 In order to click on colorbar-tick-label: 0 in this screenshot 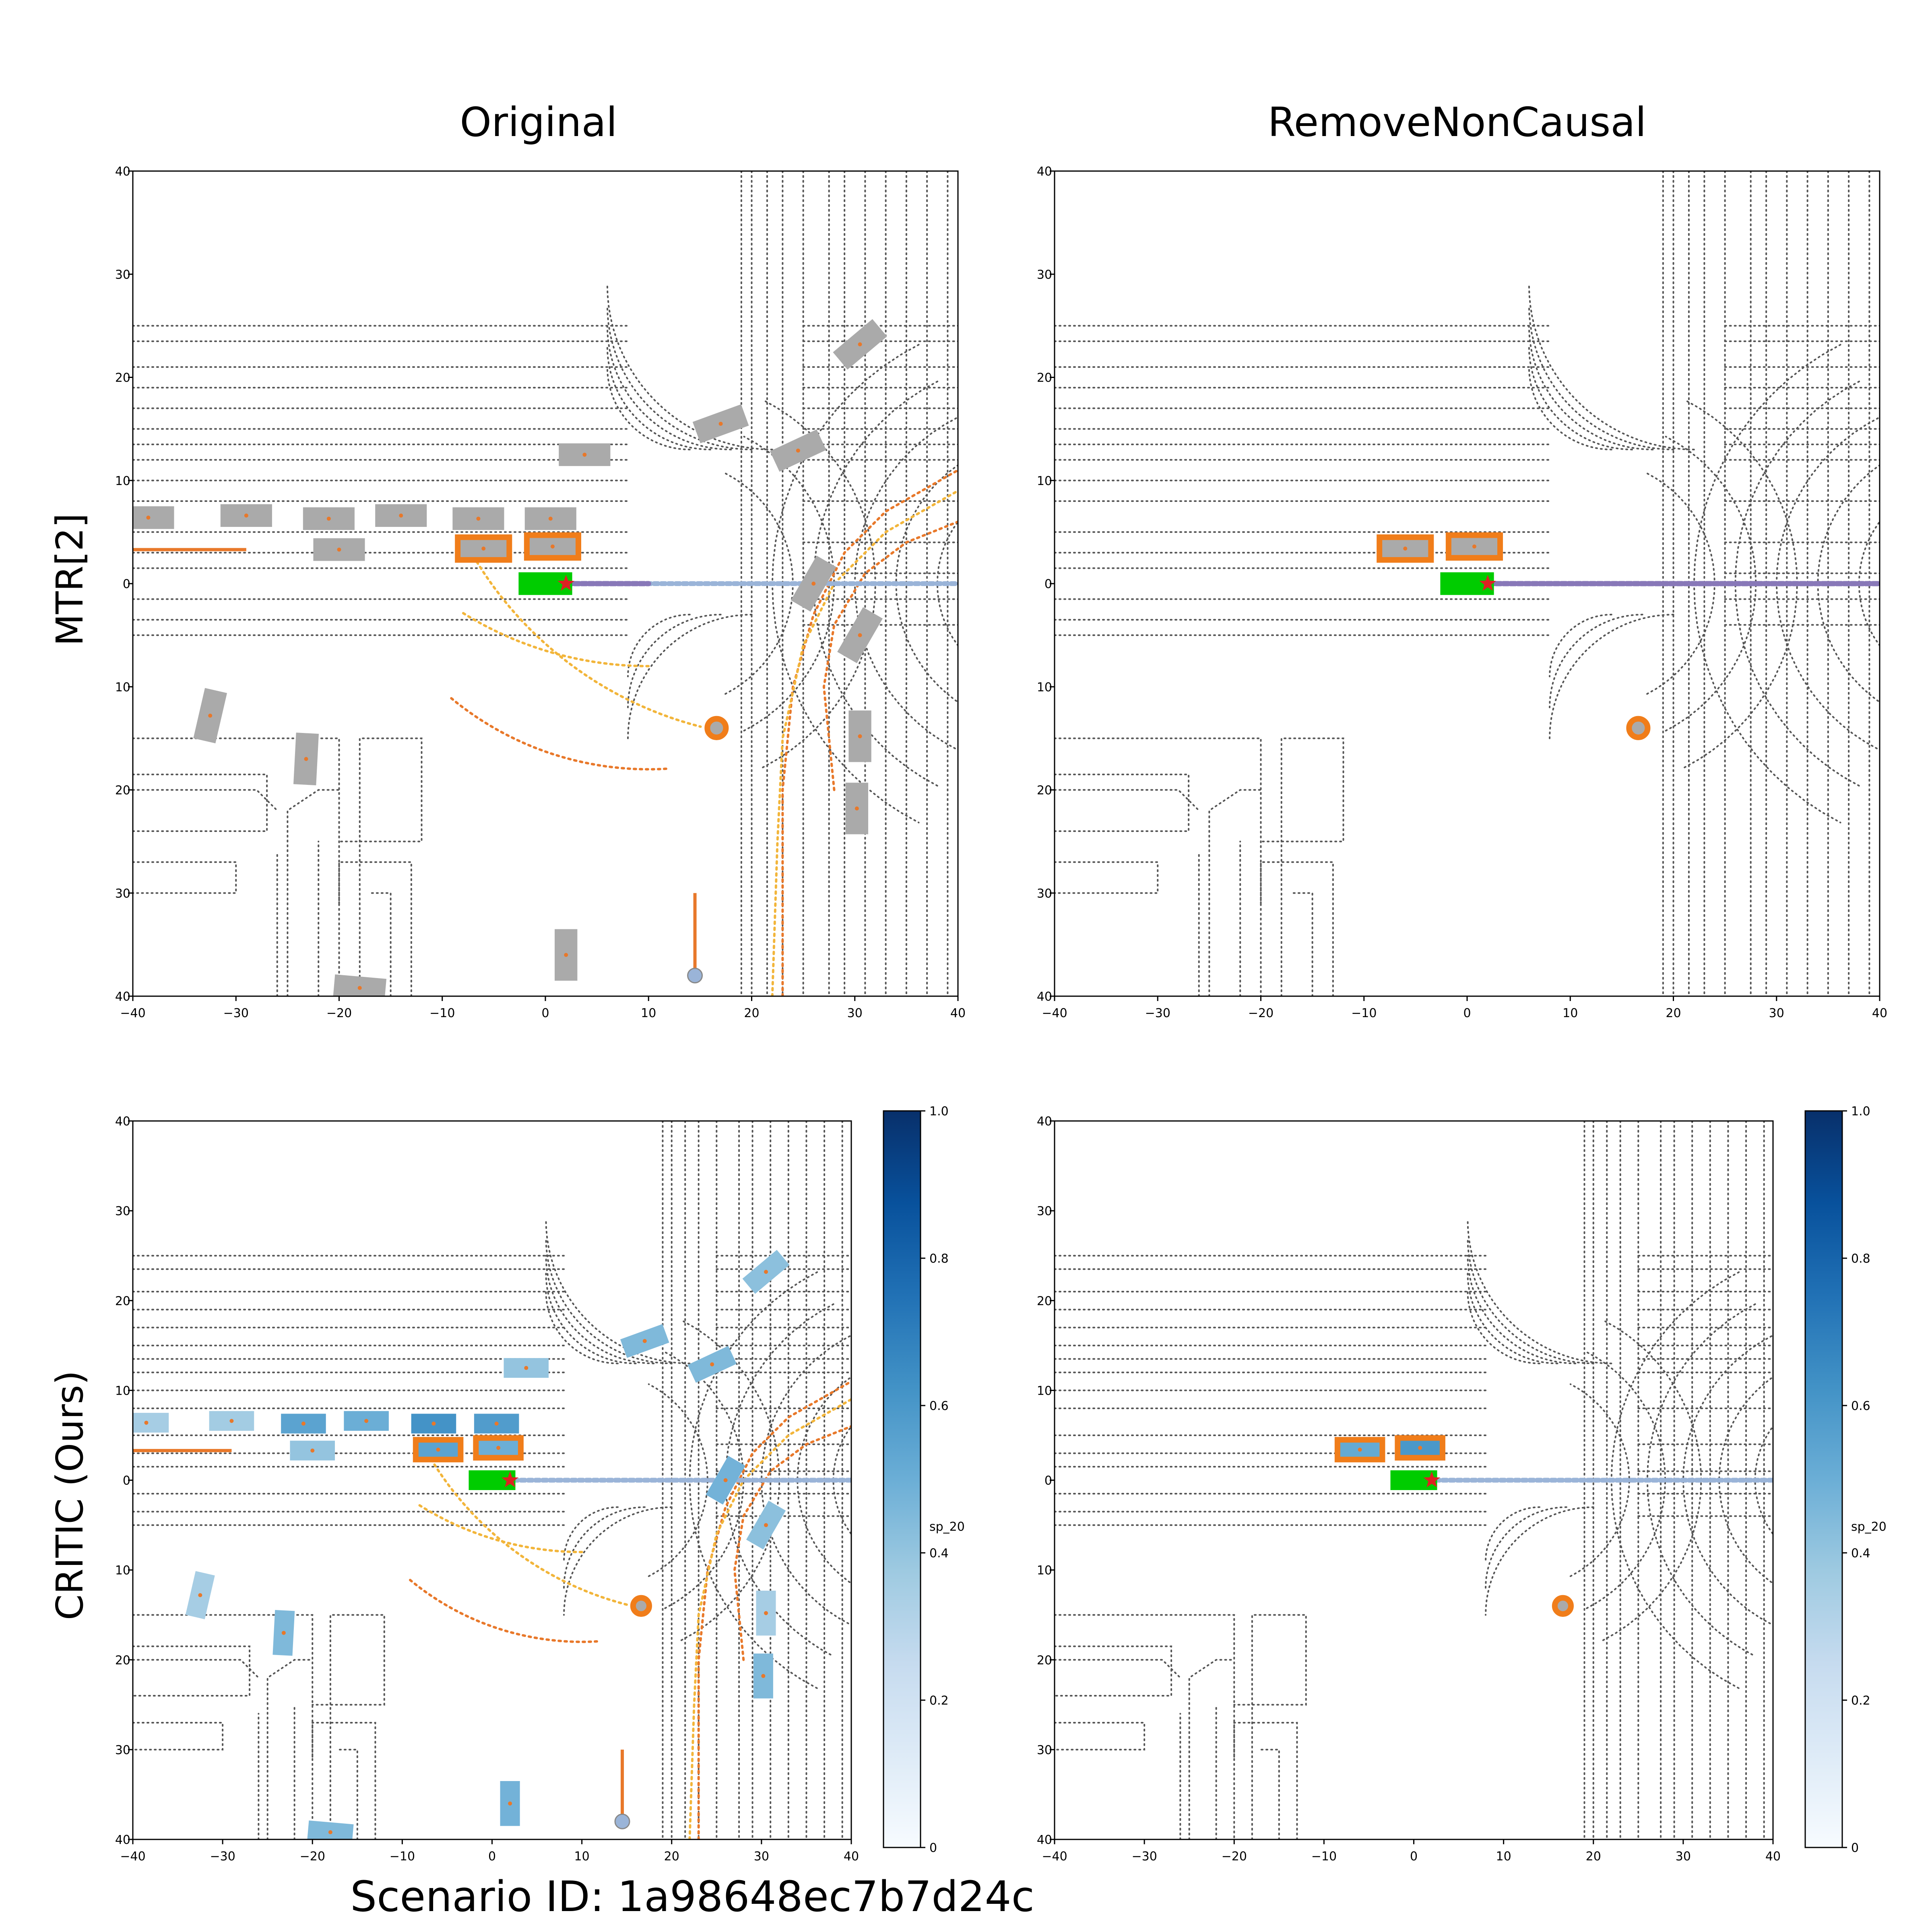, I will do `click(1855, 1848)`.